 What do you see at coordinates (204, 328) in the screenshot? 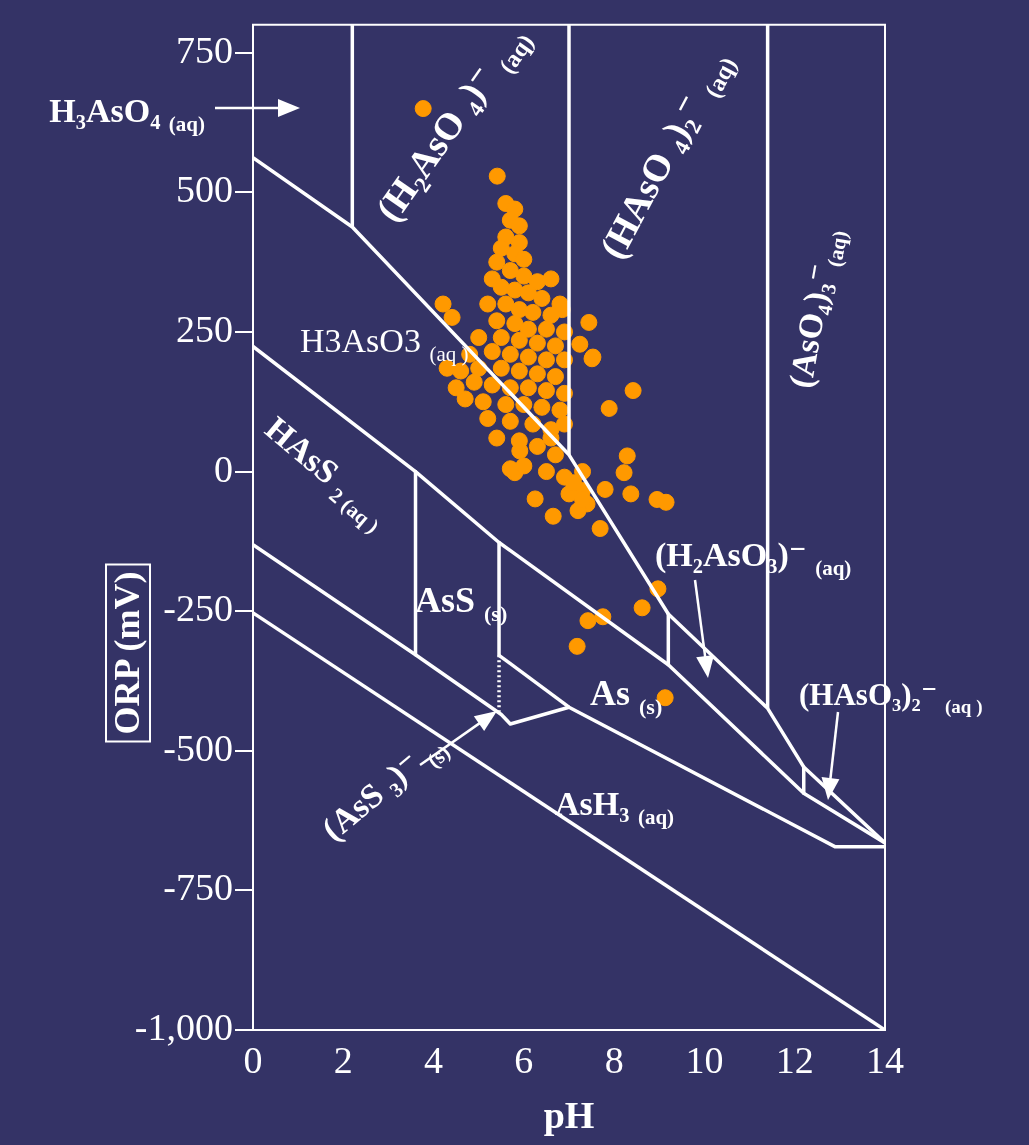
I see `y-tick-label: 250` at bounding box center [204, 328].